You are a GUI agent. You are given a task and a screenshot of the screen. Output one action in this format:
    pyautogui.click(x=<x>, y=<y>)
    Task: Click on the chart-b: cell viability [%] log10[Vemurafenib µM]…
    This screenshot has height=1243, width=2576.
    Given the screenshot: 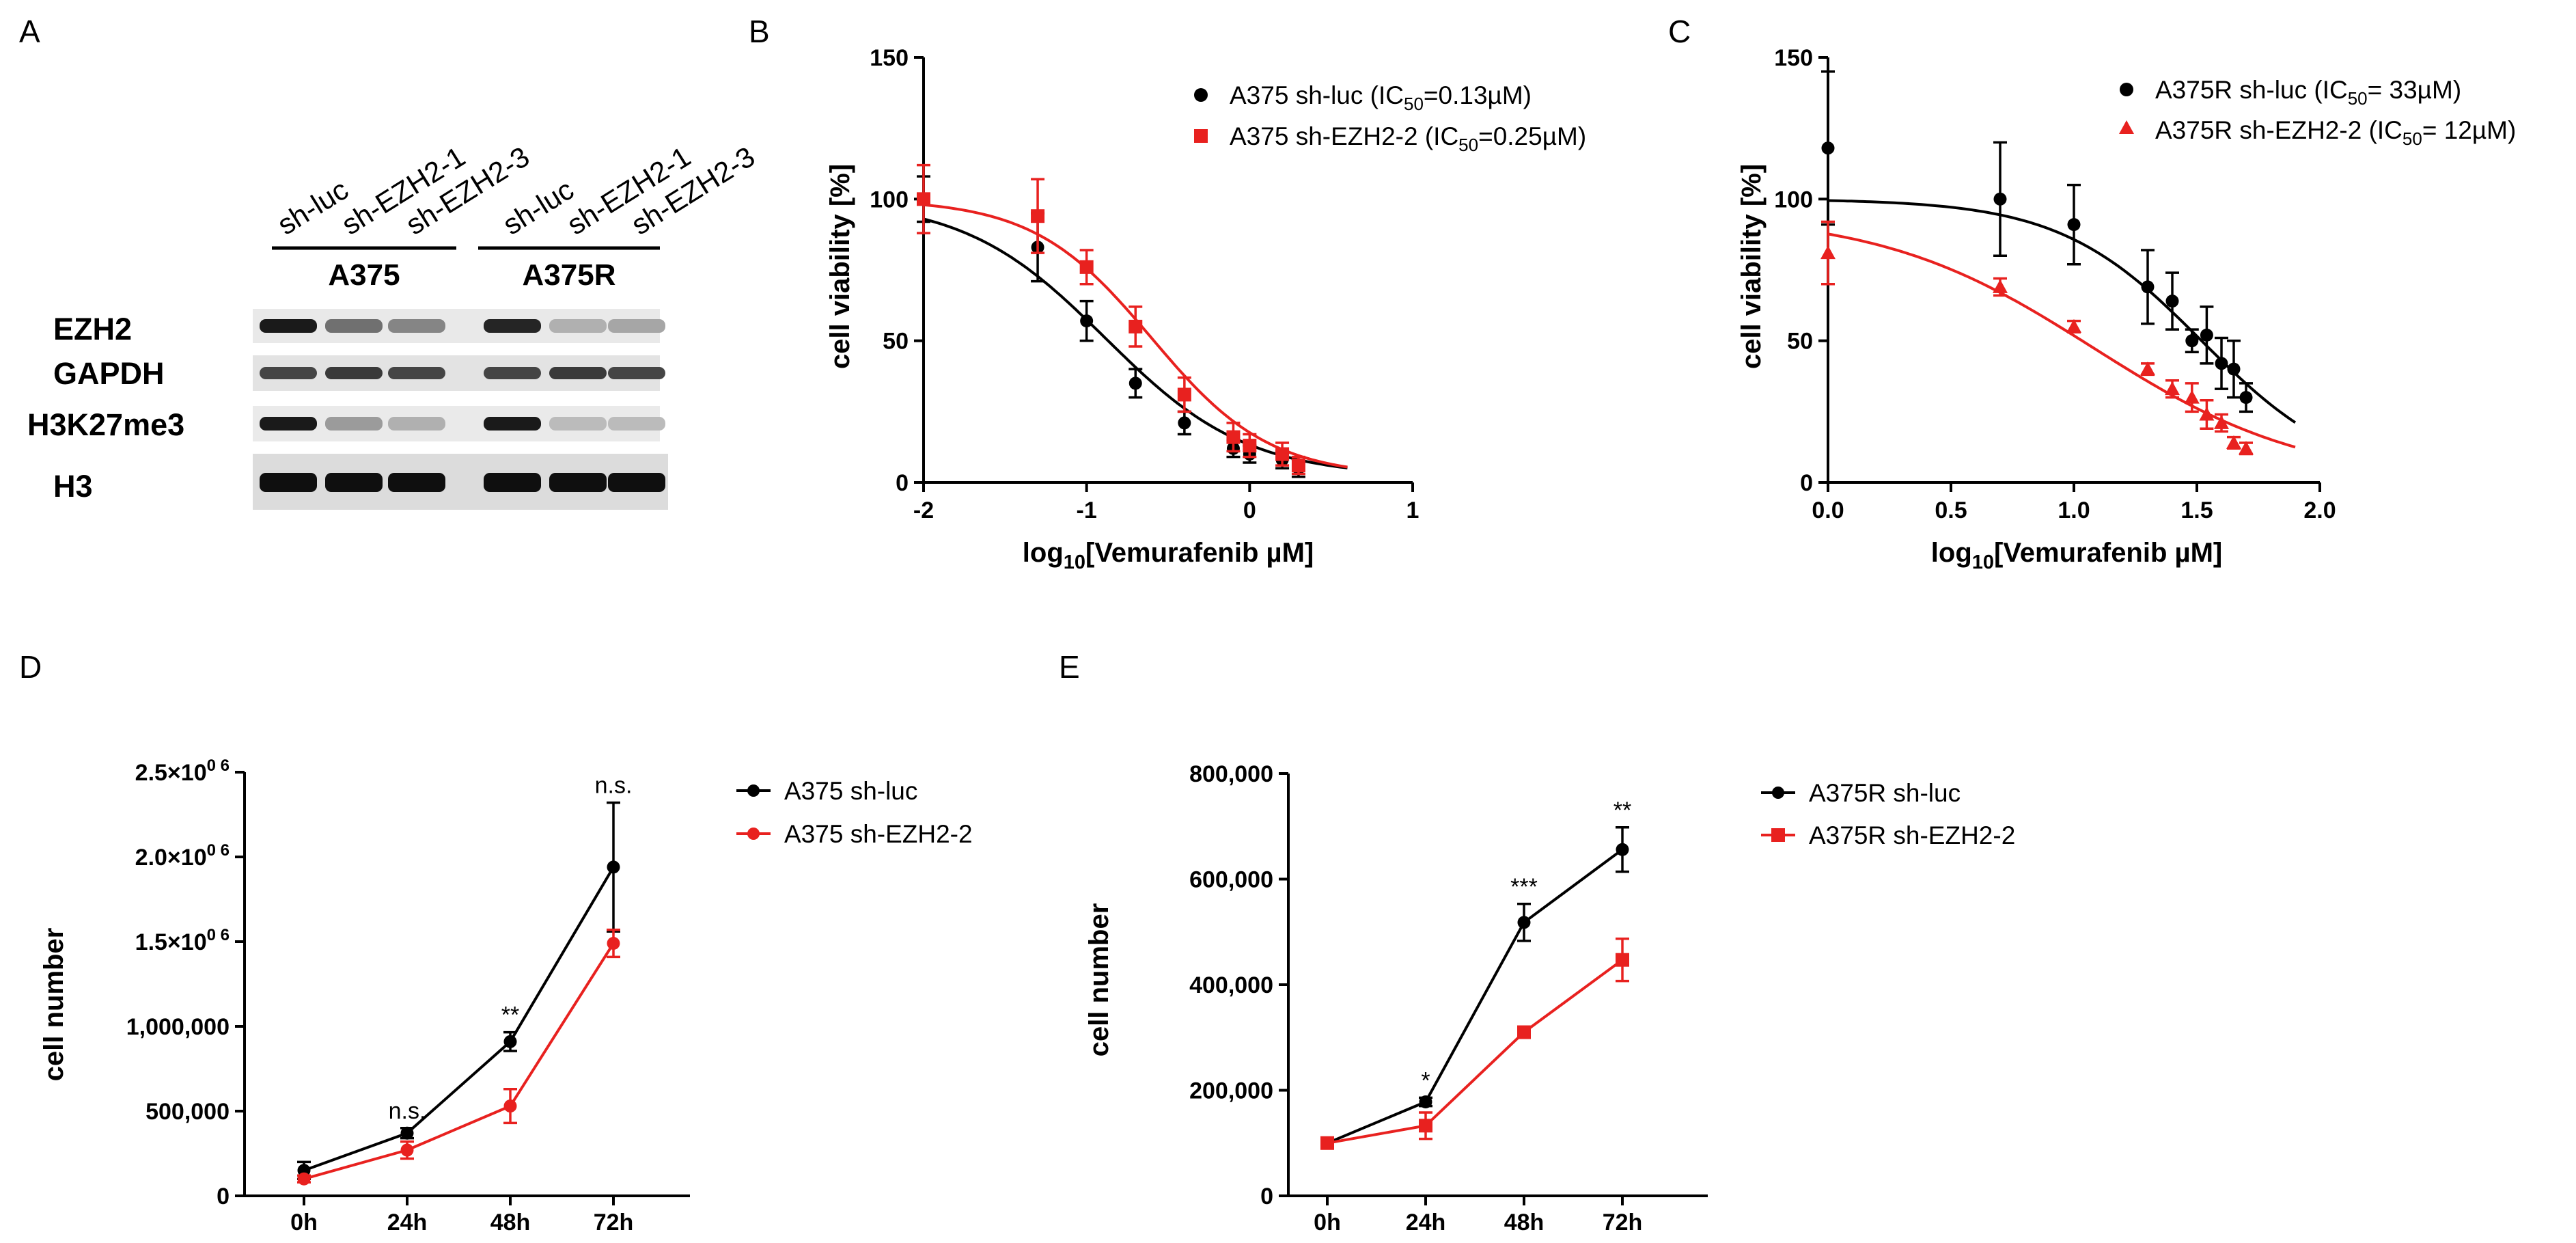 What is the action you would take?
    pyautogui.click(x=1205, y=309)
    